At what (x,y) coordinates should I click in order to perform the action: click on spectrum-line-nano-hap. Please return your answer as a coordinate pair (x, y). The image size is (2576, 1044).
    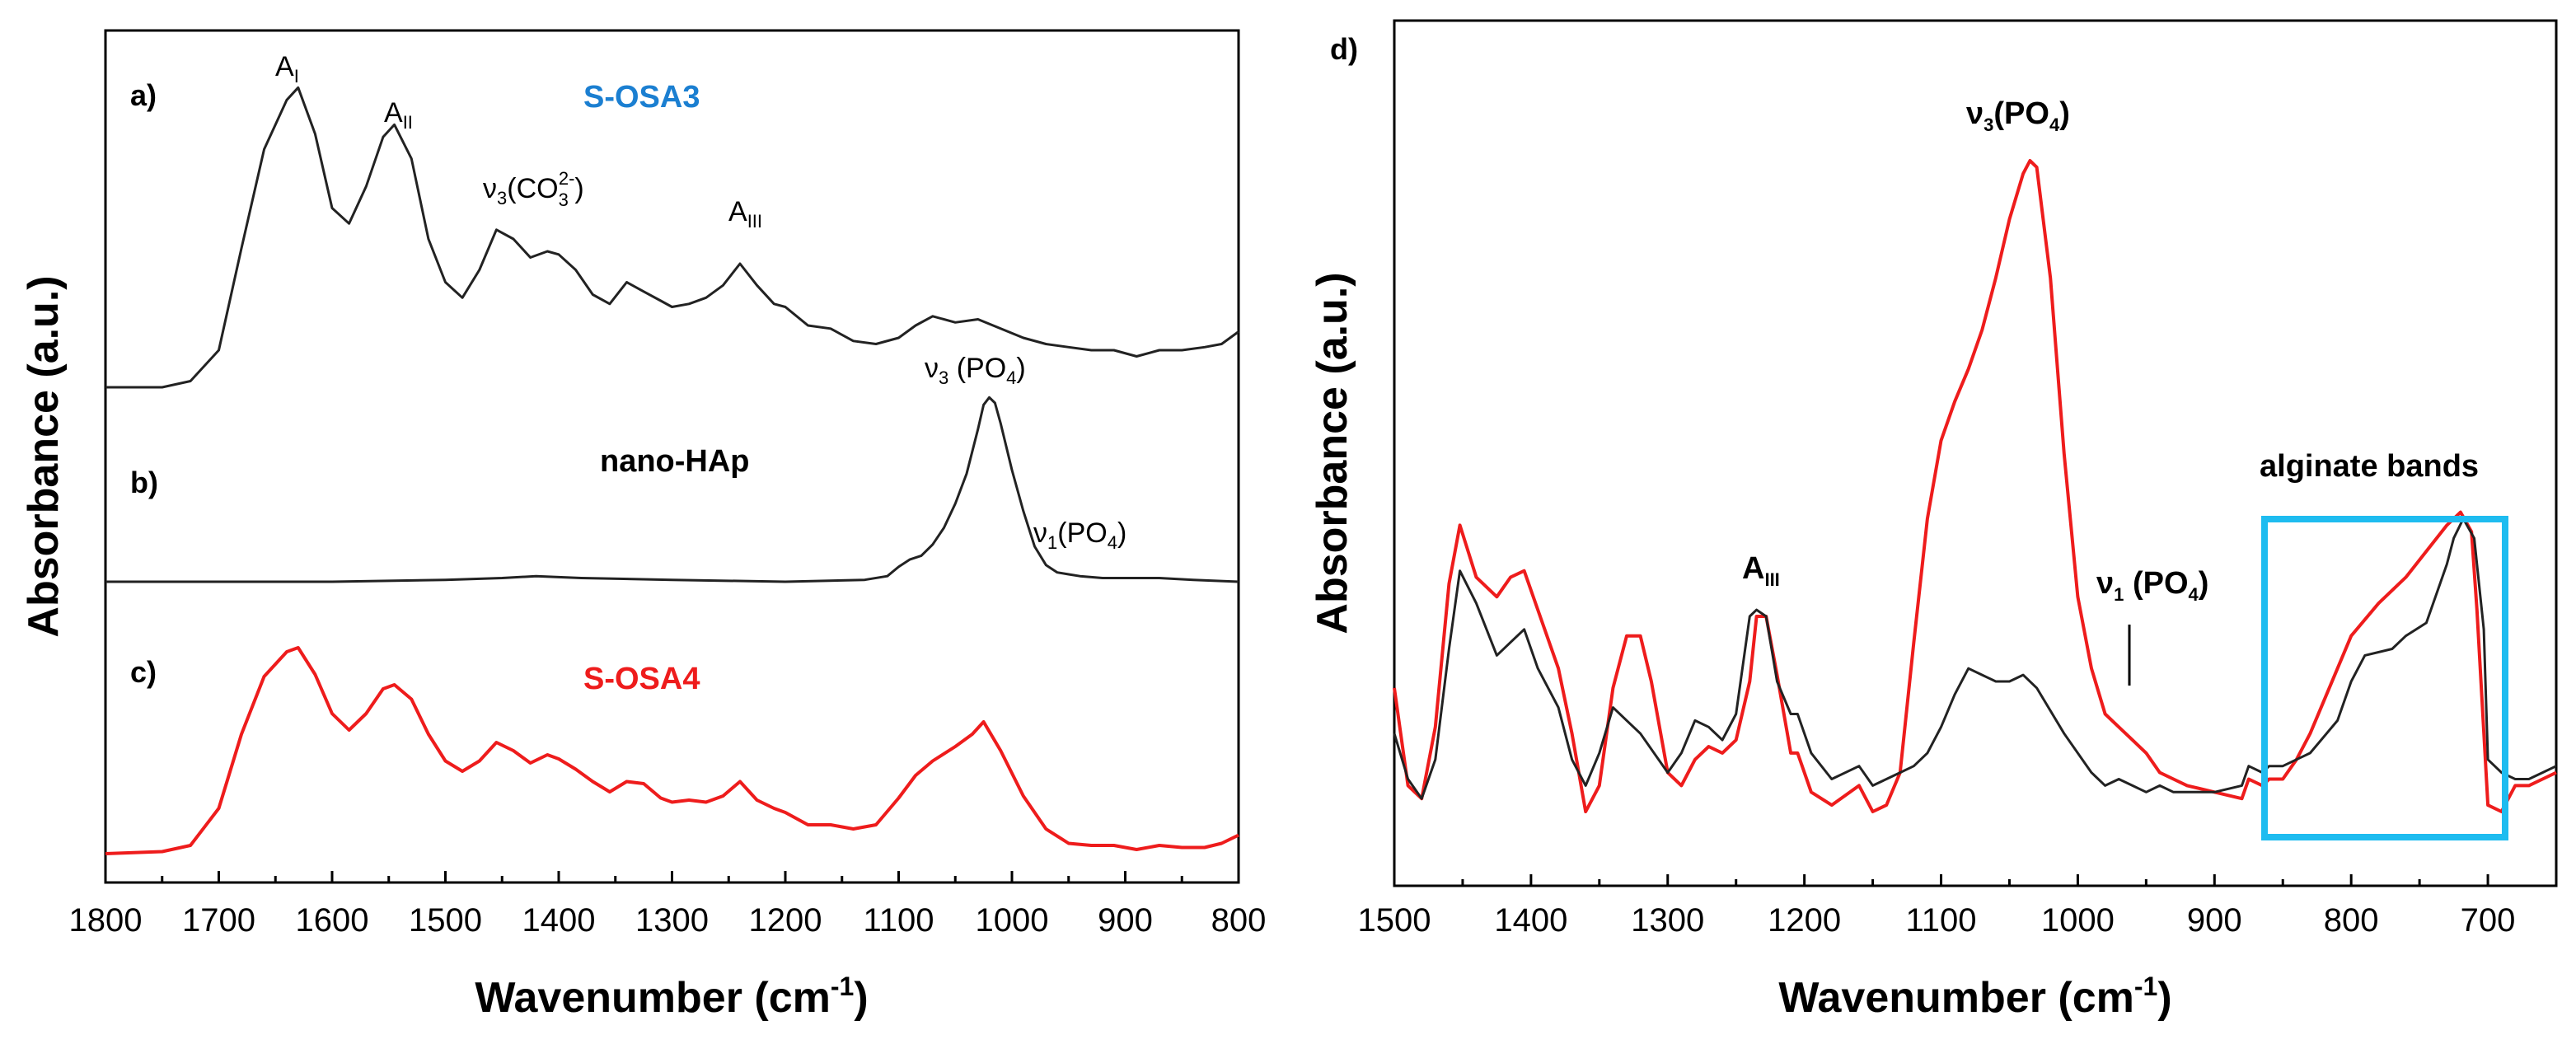
    Looking at the image, I should click on (672, 489).